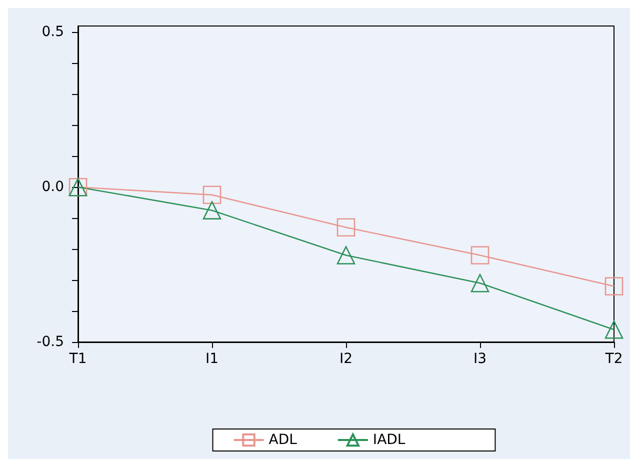  What do you see at coordinates (77, 359) in the screenshot?
I see `x-tick-label: T1` at bounding box center [77, 359].